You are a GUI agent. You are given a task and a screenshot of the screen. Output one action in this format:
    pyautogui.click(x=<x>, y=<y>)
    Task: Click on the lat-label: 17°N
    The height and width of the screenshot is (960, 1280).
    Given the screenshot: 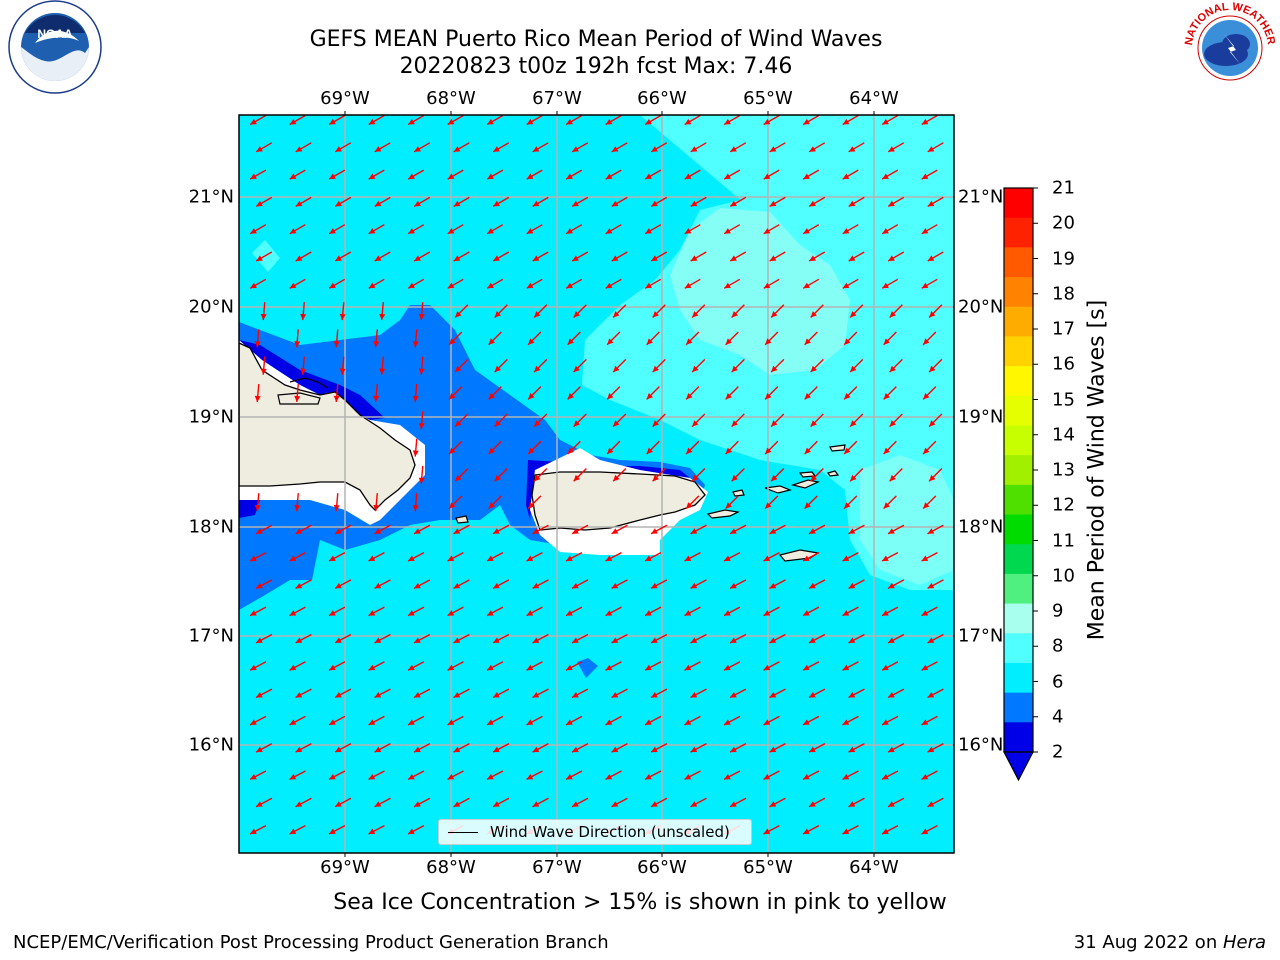 What is the action you would take?
    pyautogui.click(x=981, y=636)
    